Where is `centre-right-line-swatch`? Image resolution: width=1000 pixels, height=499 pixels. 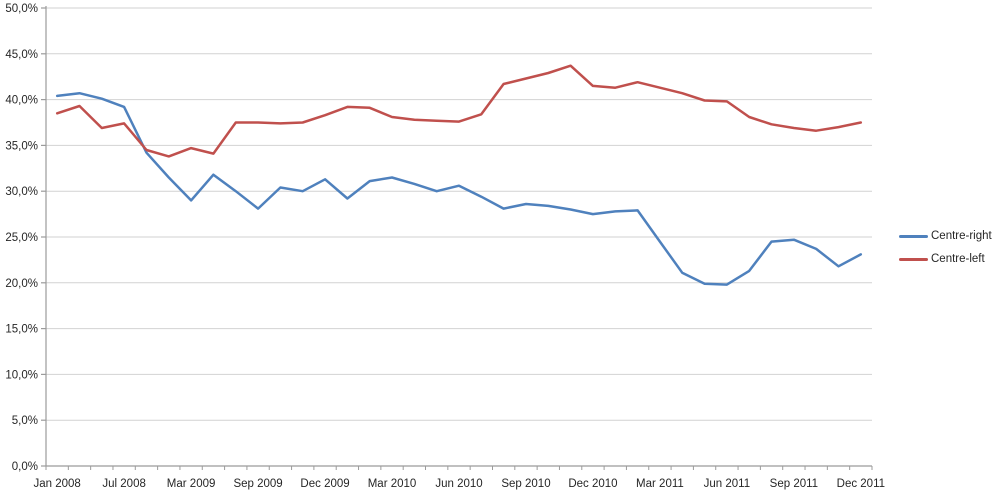 centre-right-line-swatch is located at coordinates (913, 236).